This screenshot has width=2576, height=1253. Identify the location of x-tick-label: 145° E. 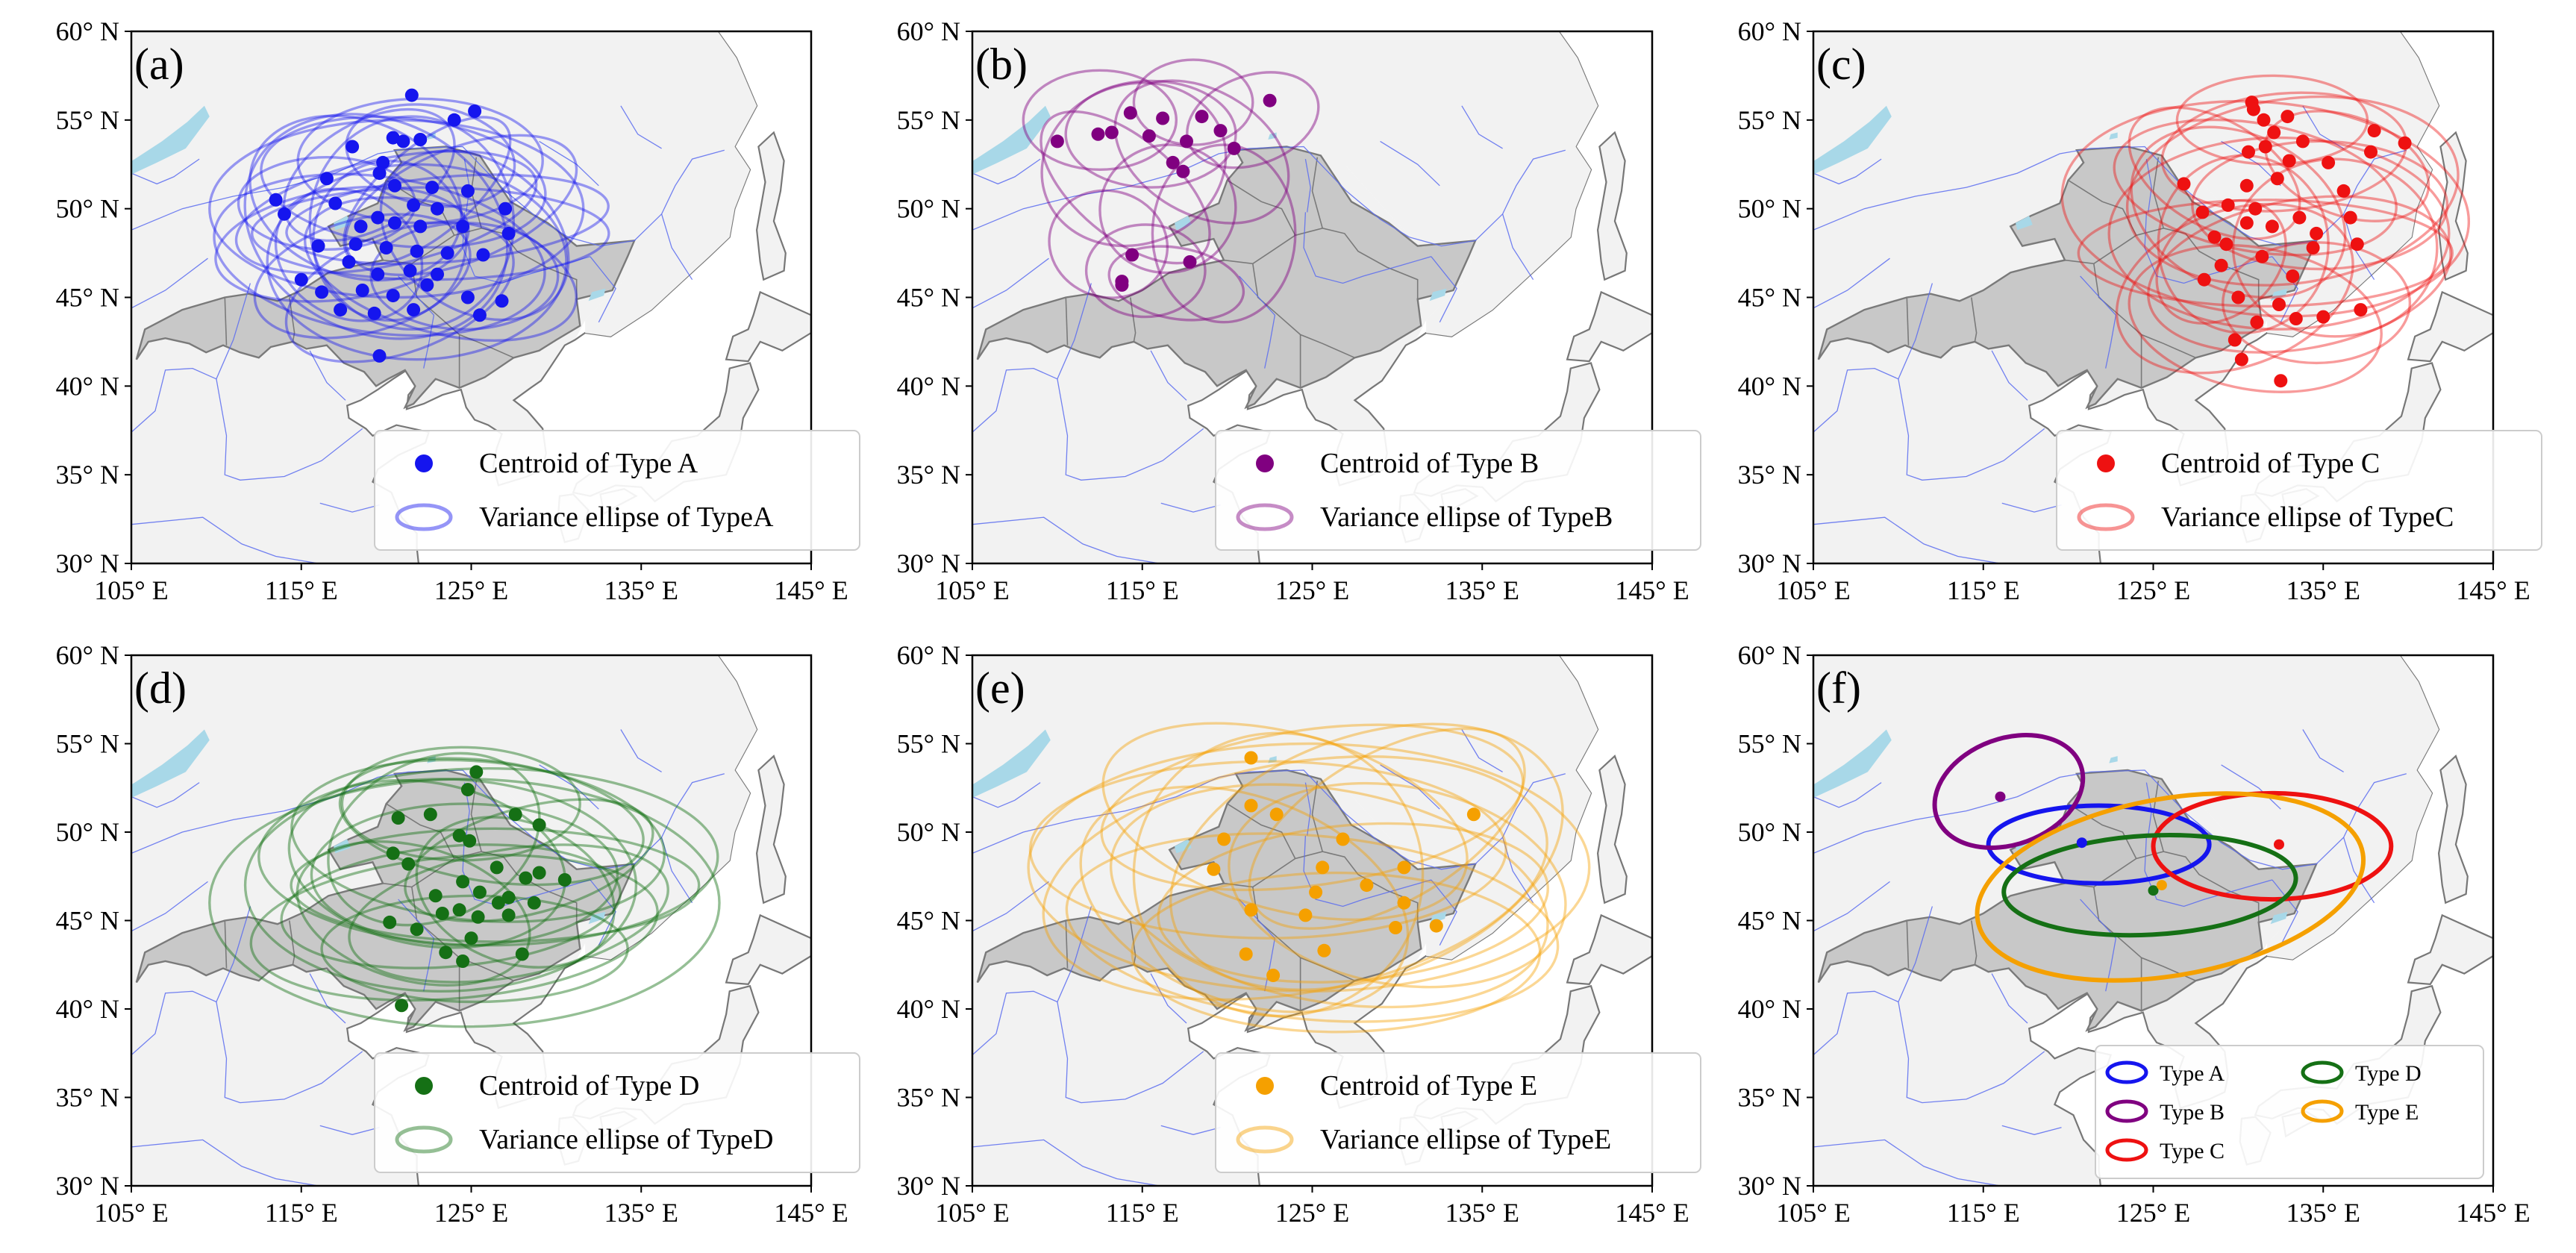
(1652, 590).